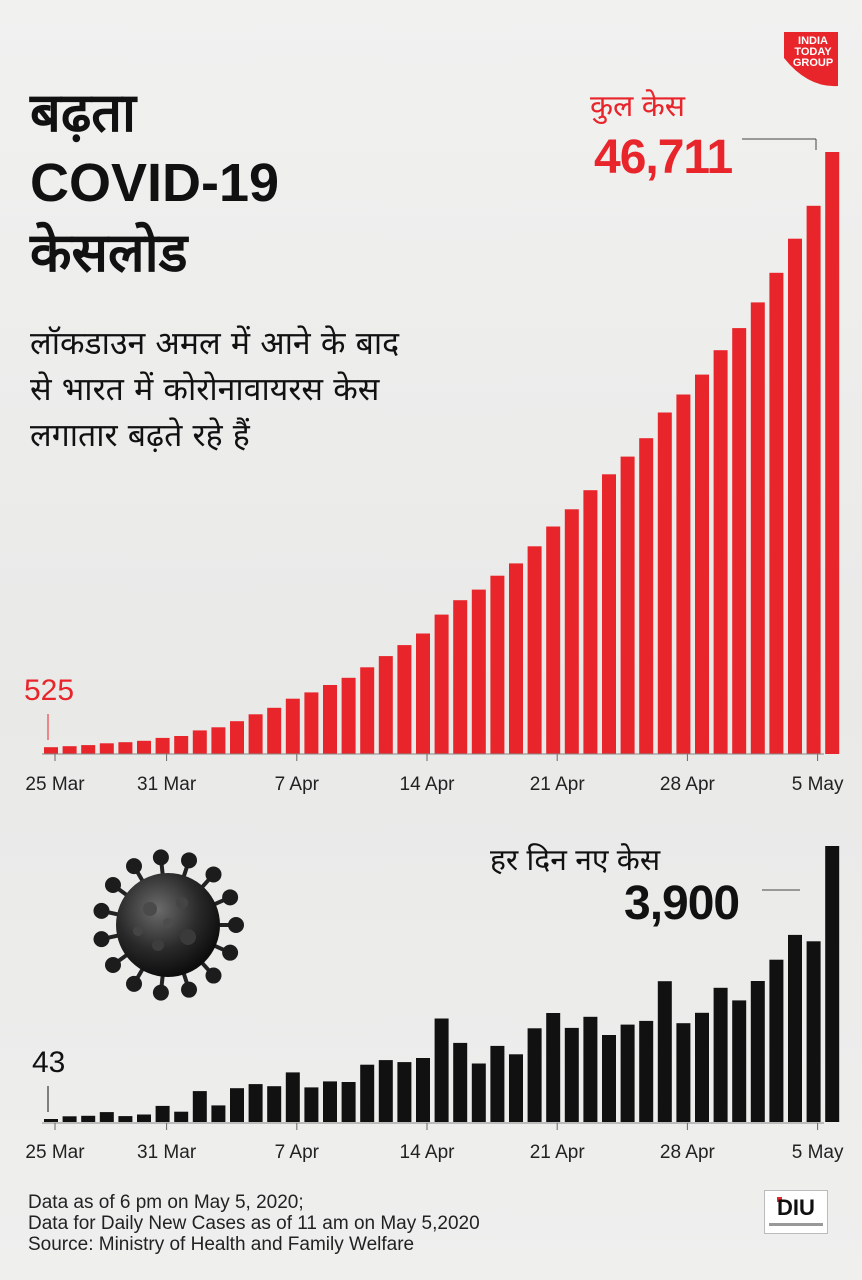  Describe the element at coordinates (83, 112) in the screenshot. I see `title-line-1: बढ़ता` at that location.